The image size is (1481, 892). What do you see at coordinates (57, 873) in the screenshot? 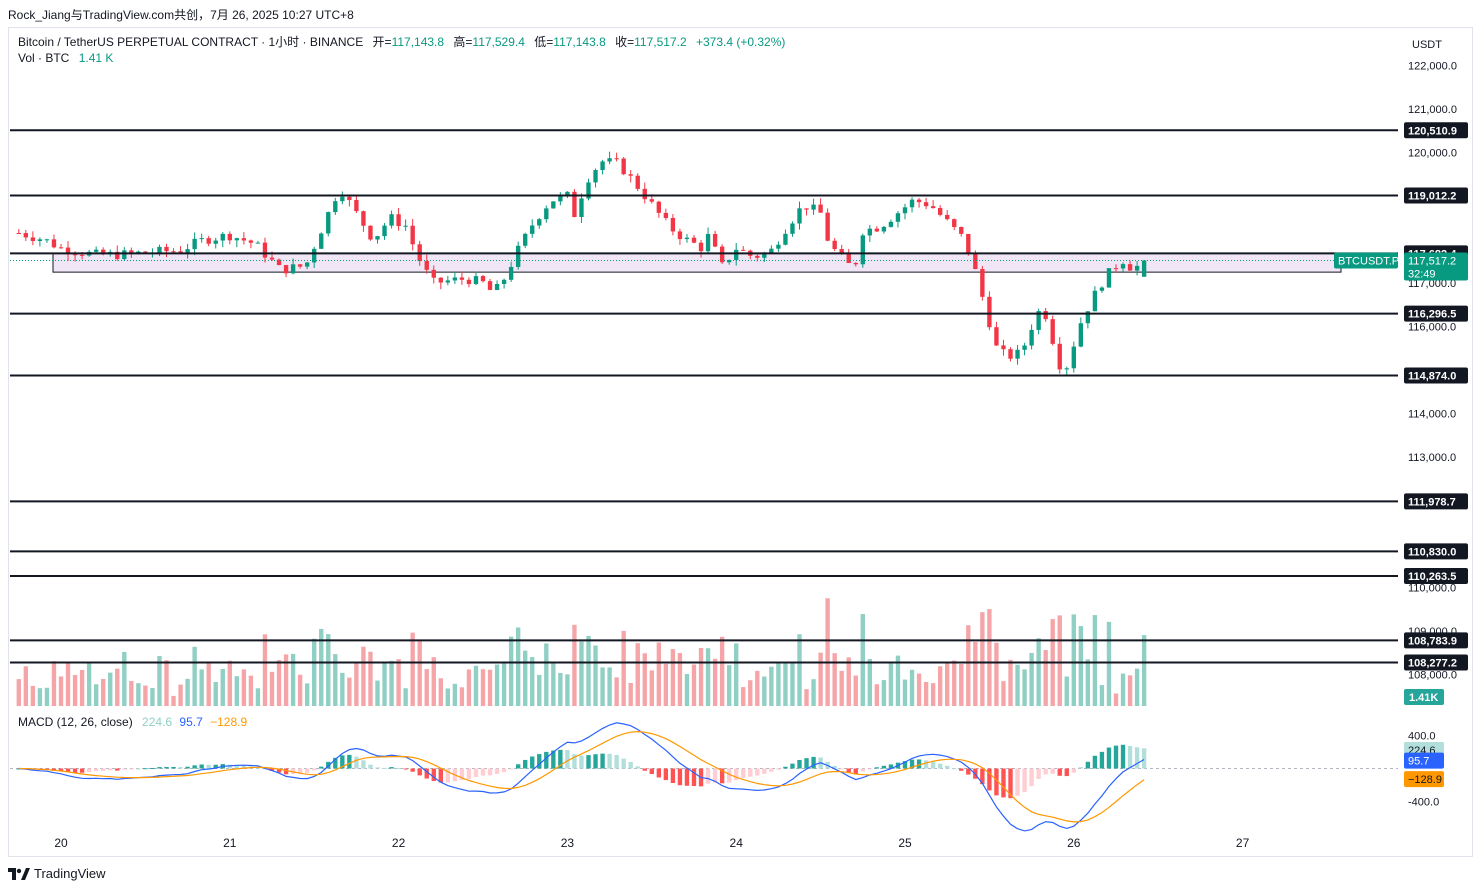
I see `tradingview-logo: TradingView` at bounding box center [57, 873].